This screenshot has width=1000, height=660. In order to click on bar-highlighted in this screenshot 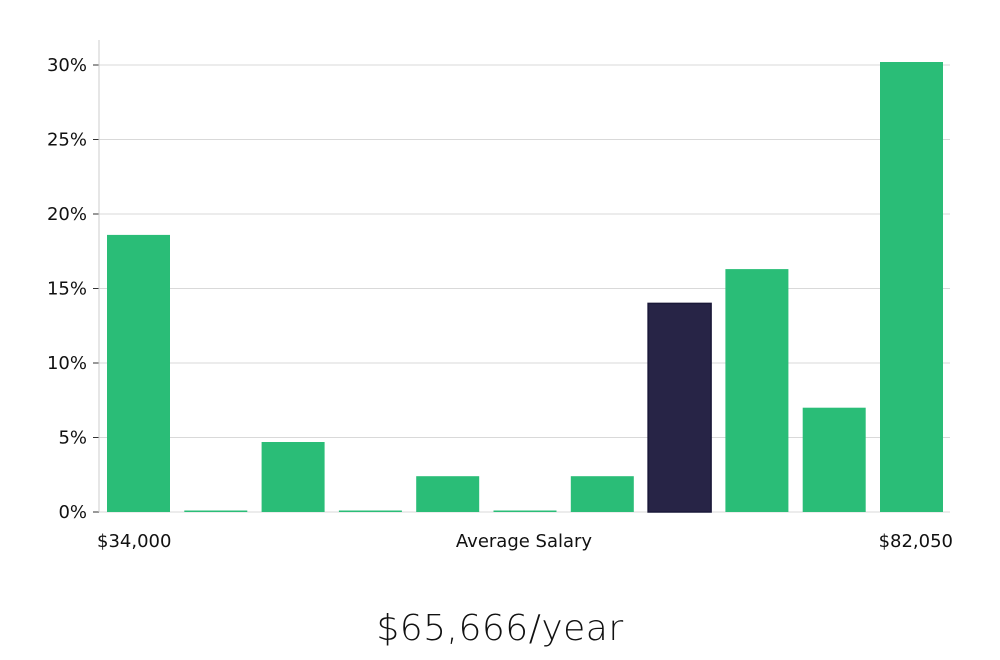, I will do `click(679, 407)`.